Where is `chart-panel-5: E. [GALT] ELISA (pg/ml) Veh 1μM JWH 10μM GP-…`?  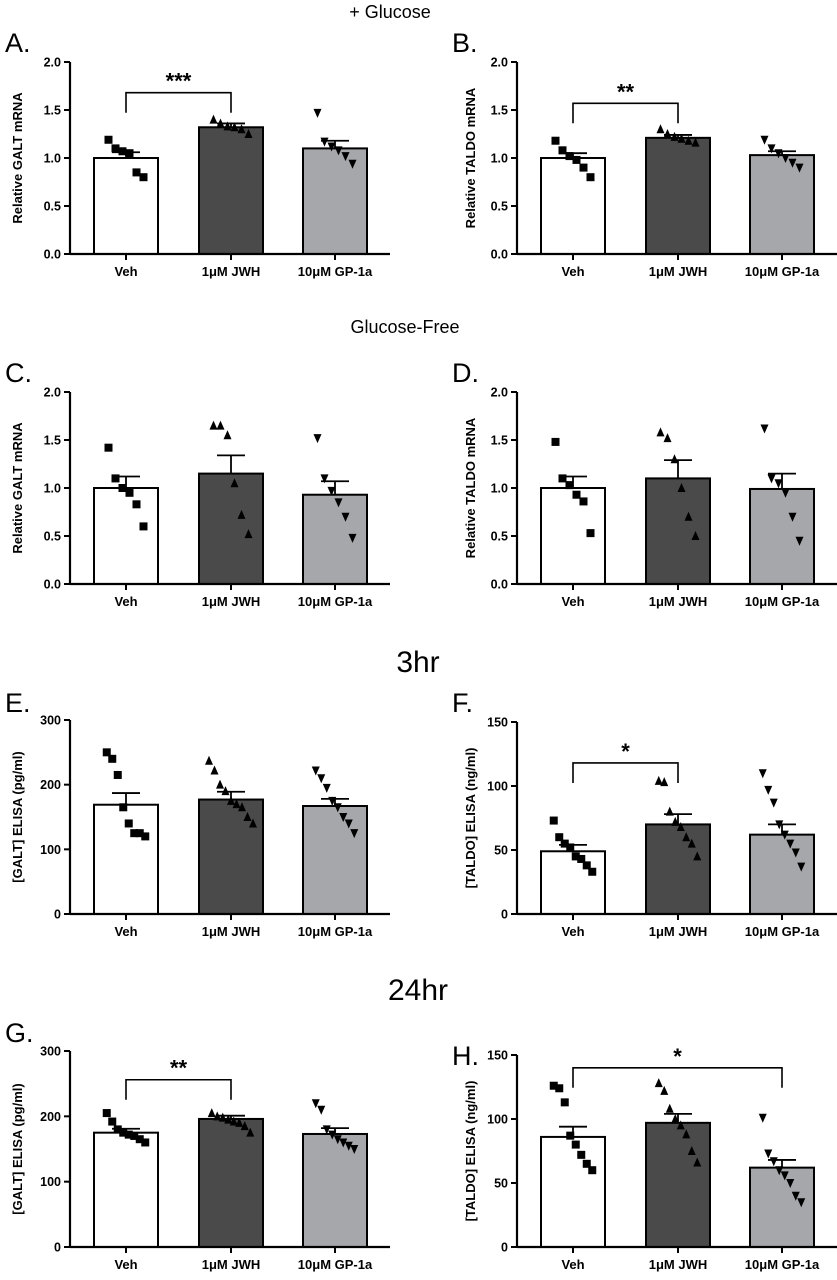
chart-panel-5: E. [GALT] ELISA (pg/ml) Veh 1μM JWH 10μM GP-… is located at coordinates (197, 813).